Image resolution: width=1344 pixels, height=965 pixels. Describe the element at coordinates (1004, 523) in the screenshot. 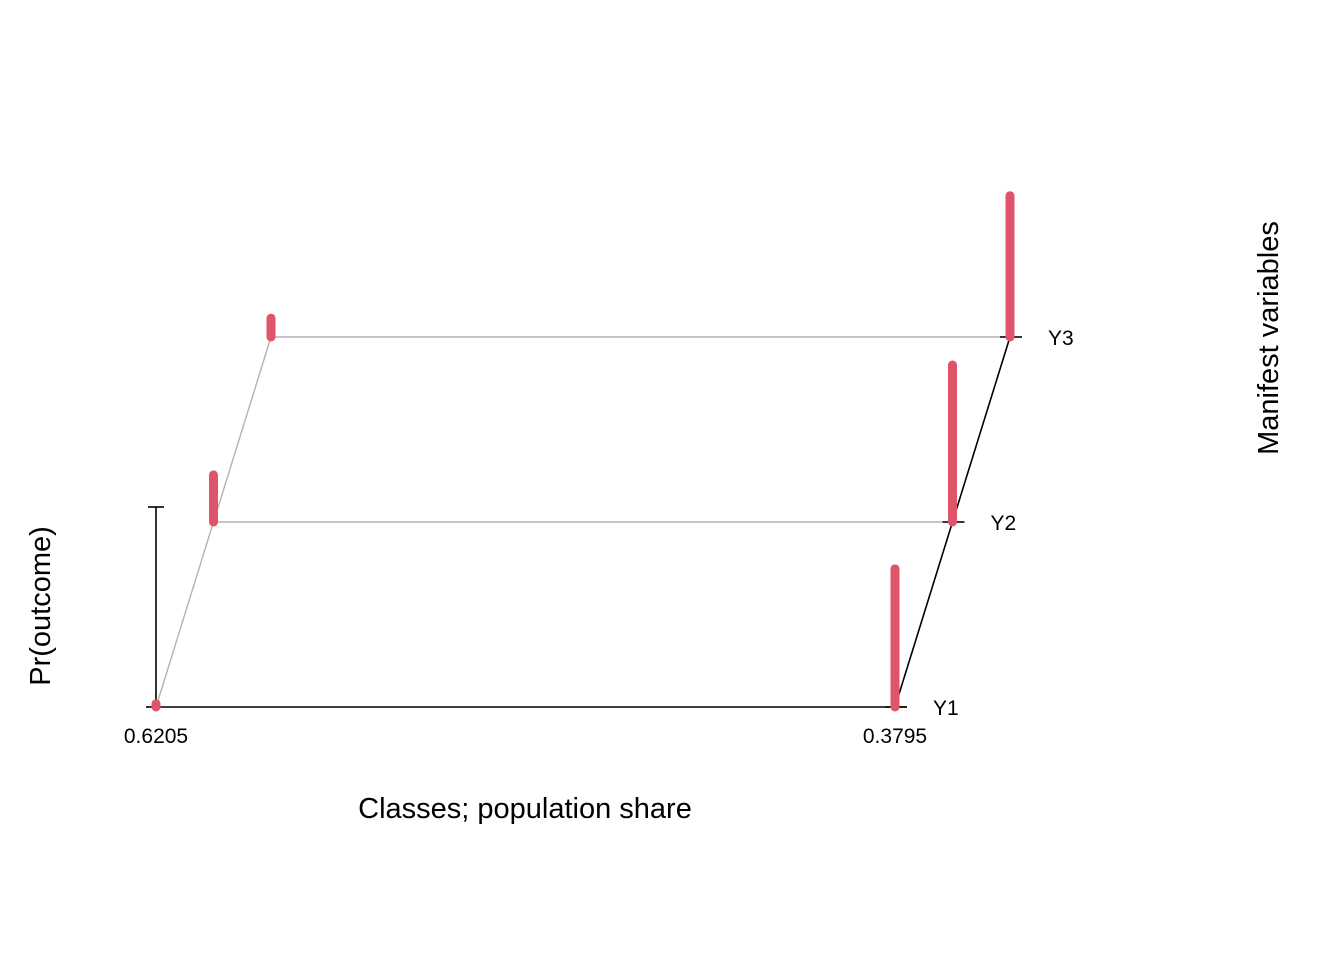

I see `manifest-variable-label: Y2` at that location.